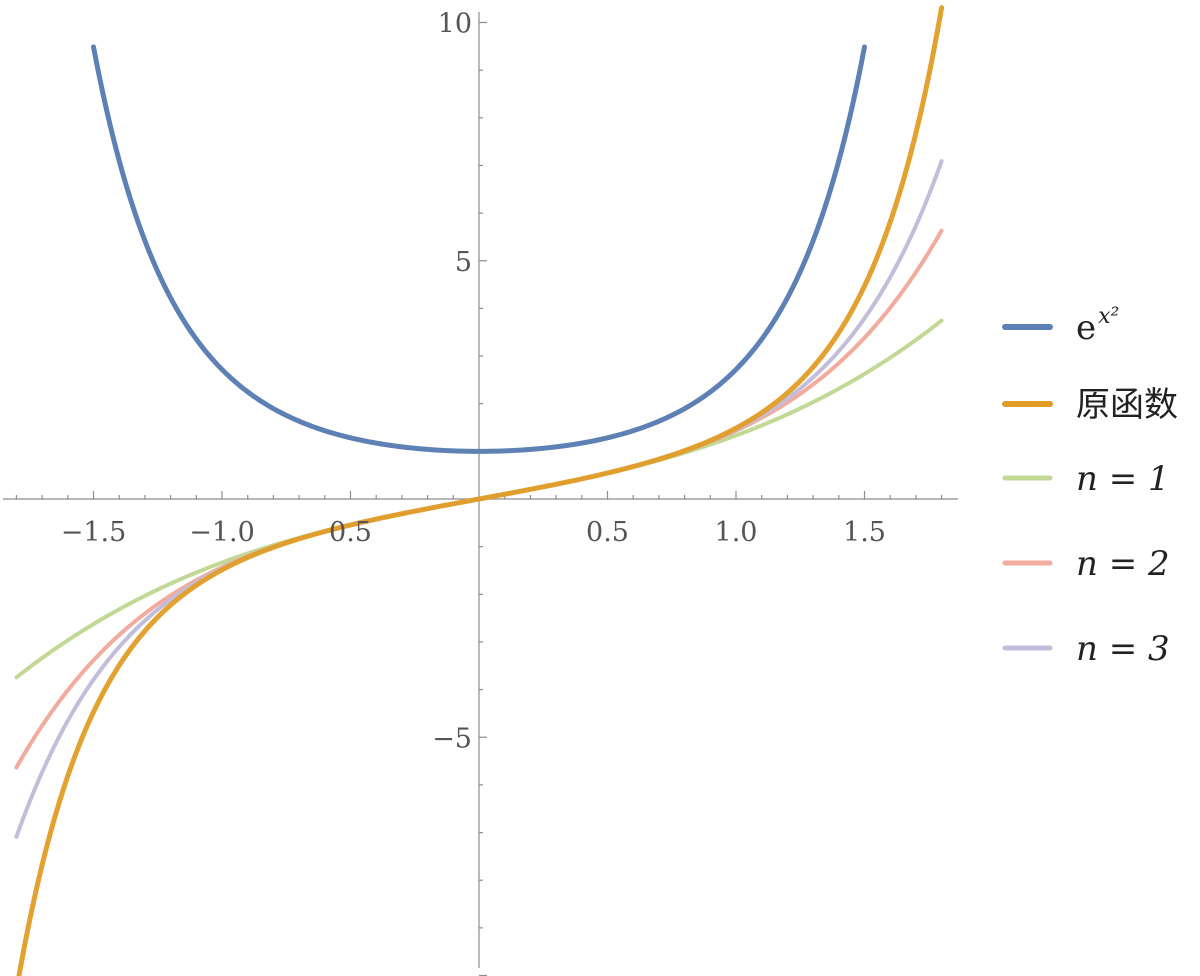  I want to click on legend-item: n = 2, so click(1086, 564).